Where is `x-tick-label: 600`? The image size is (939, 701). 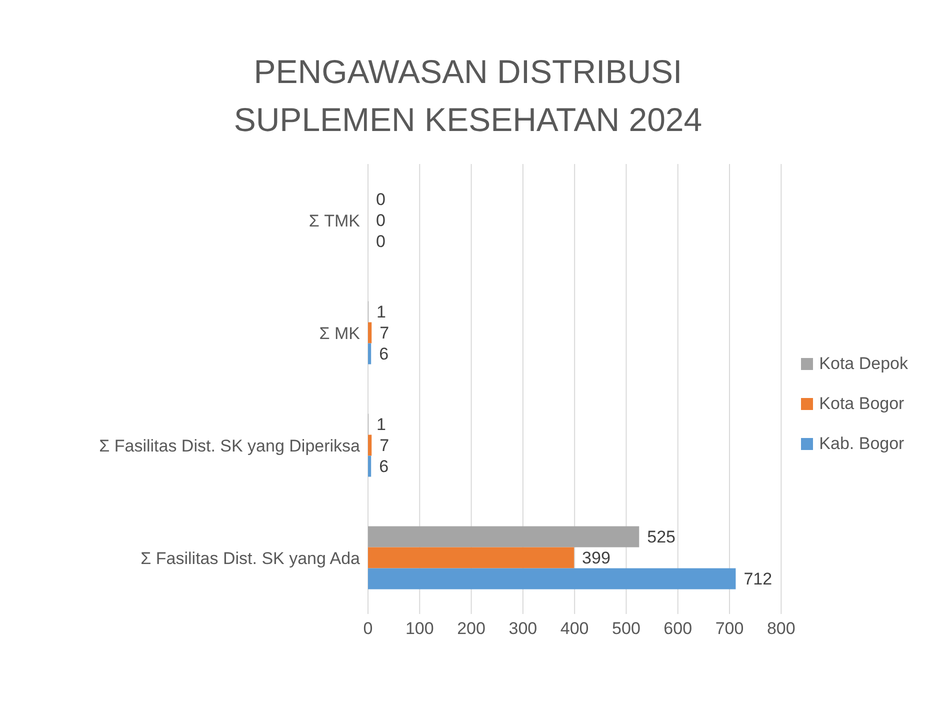 x-tick-label: 600 is located at coordinates (678, 628).